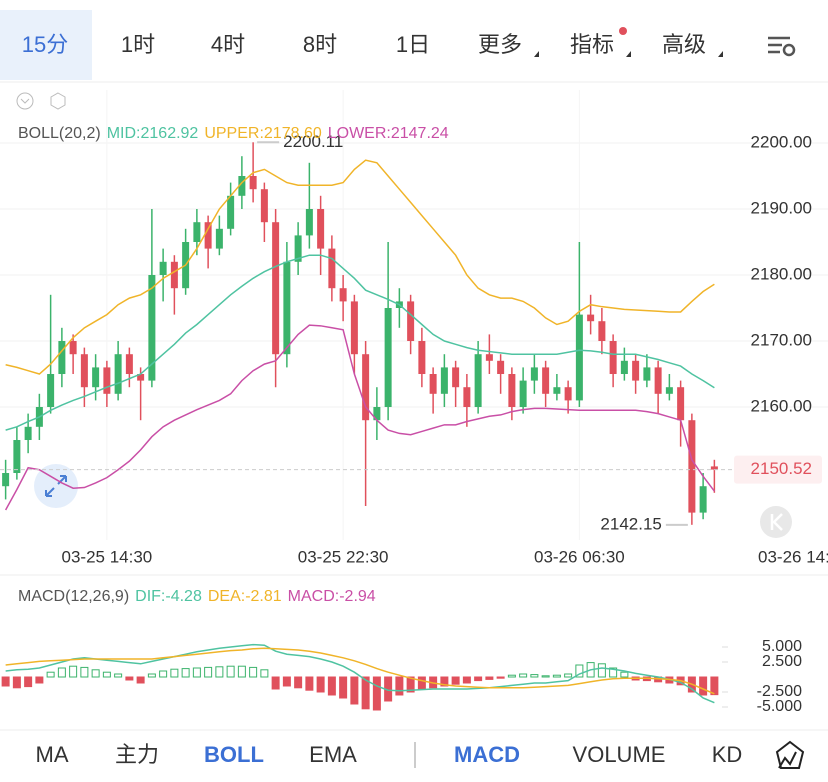 The image size is (828, 782). Describe the element at coordinates (487, 754) in the screenshot. I see `indicator-tab: MACD` at that location.